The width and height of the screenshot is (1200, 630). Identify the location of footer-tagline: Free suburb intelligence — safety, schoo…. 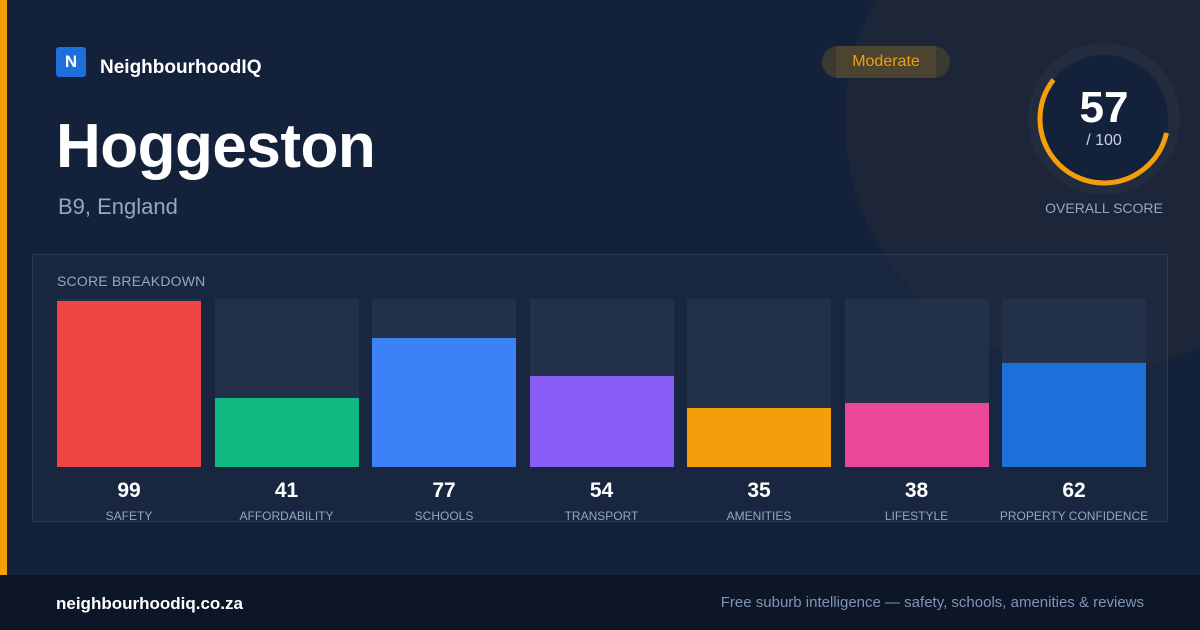
(932, 602).